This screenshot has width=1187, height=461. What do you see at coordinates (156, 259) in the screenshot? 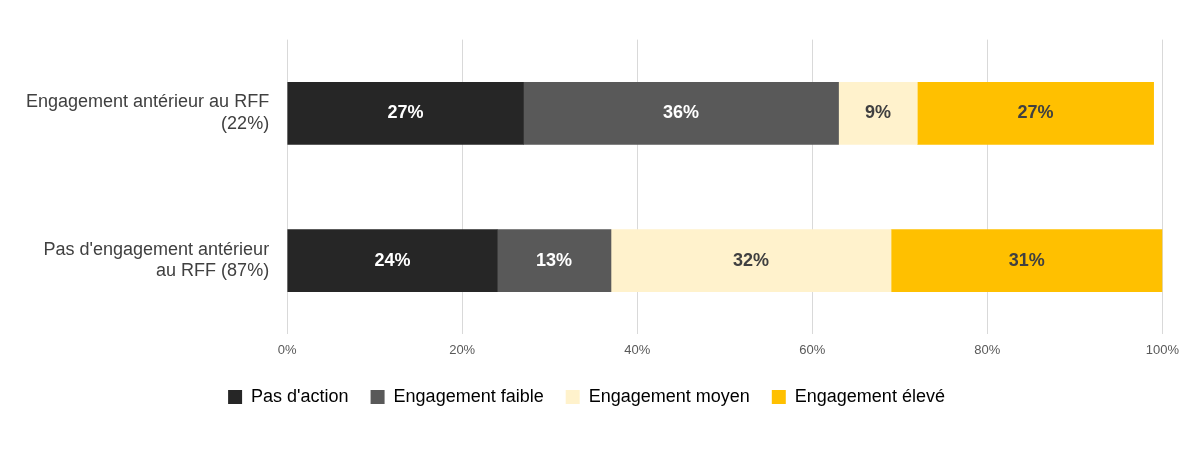
I see `y-tick-label: Pas d'engagement antérieur au RFF (87%)` at bounding box center [156, 259].